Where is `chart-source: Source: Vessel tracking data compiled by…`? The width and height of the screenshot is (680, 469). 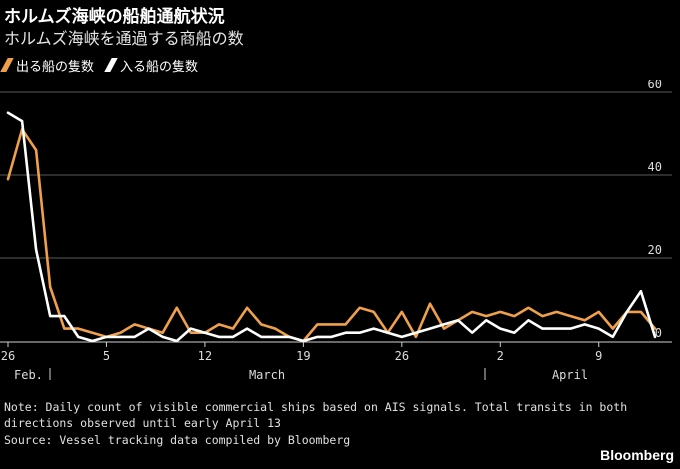
chart-source: Source: Vessel tracking data compiled by… is located at coordinates (177, 440).